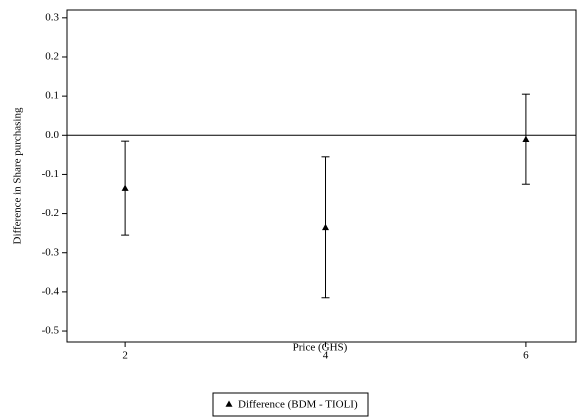 The image size is (577, 419). What do you see at coordinates (52, 135) in the screenshot?
I see `y-tick-label: 0.0` at bounding box center [52, 135].